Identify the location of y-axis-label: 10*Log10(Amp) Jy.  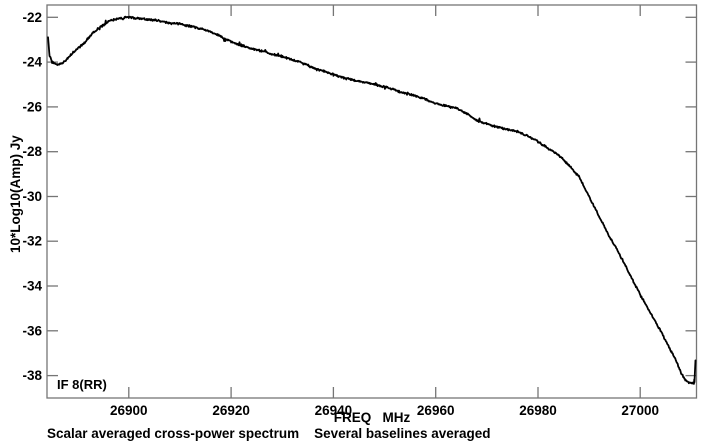
(15, 194).